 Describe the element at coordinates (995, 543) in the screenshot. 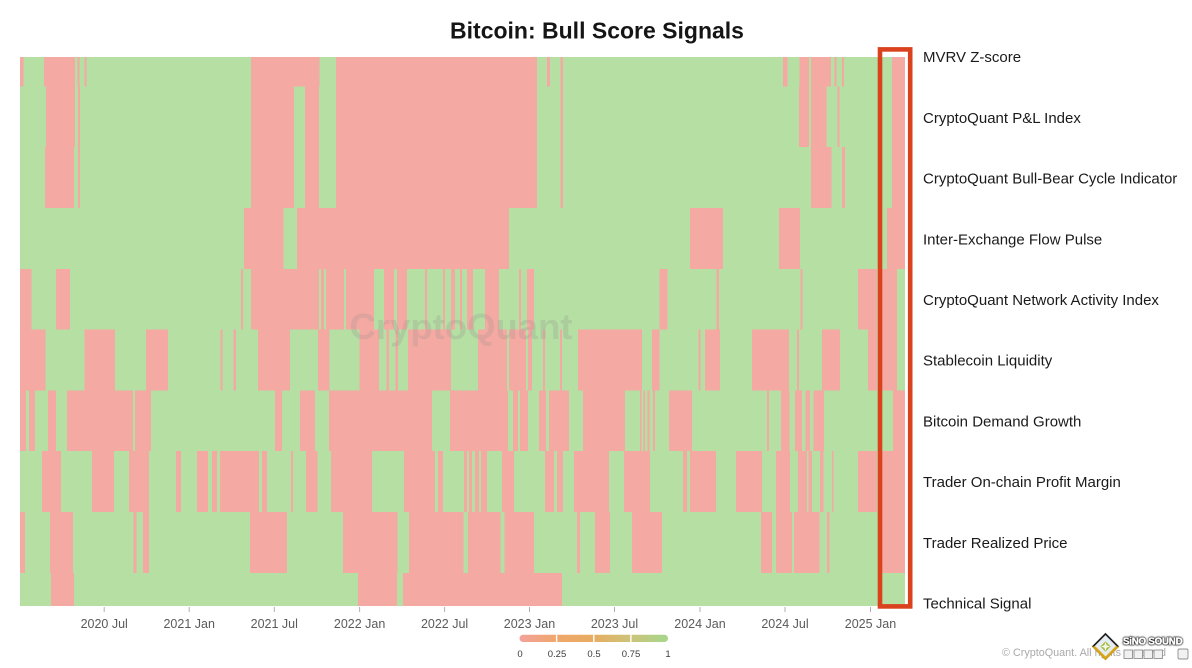

I see `svg-text: Trader Realized Price` at that location.